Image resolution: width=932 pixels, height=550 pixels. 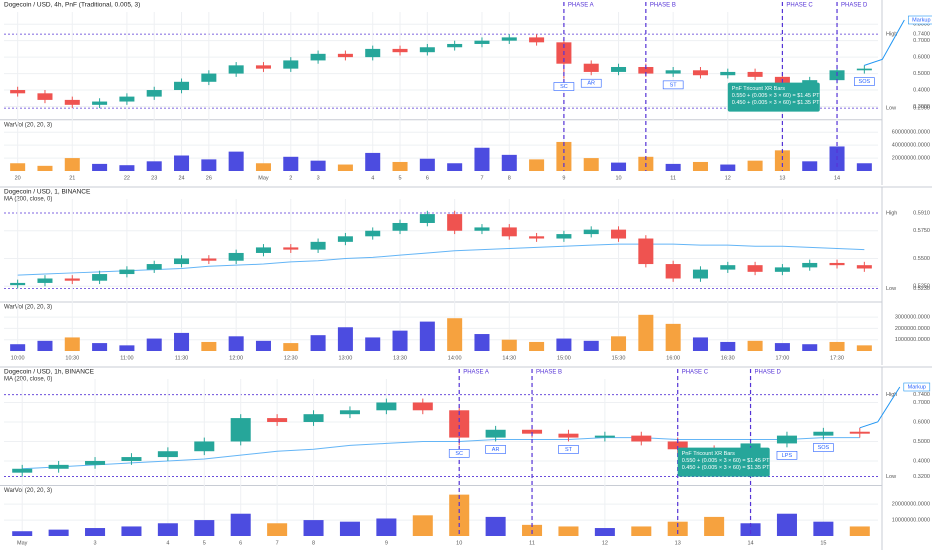 What do you see at coordinates (263, 178) in the screenshot?
I see `x-tick-label: May` at bounding box center [263, 178].